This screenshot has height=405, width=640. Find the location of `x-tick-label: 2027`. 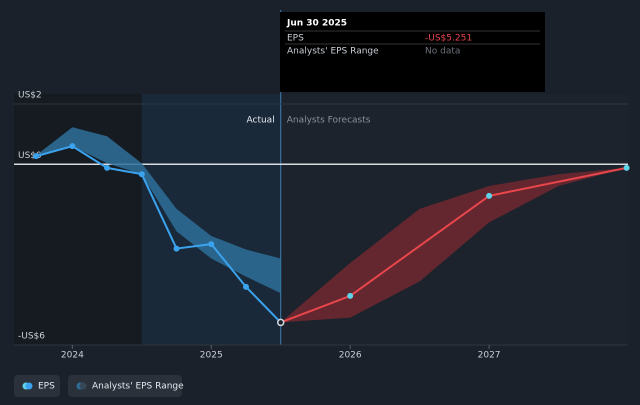

x-tick-label: 2027 is located at coordinates (489, 356).